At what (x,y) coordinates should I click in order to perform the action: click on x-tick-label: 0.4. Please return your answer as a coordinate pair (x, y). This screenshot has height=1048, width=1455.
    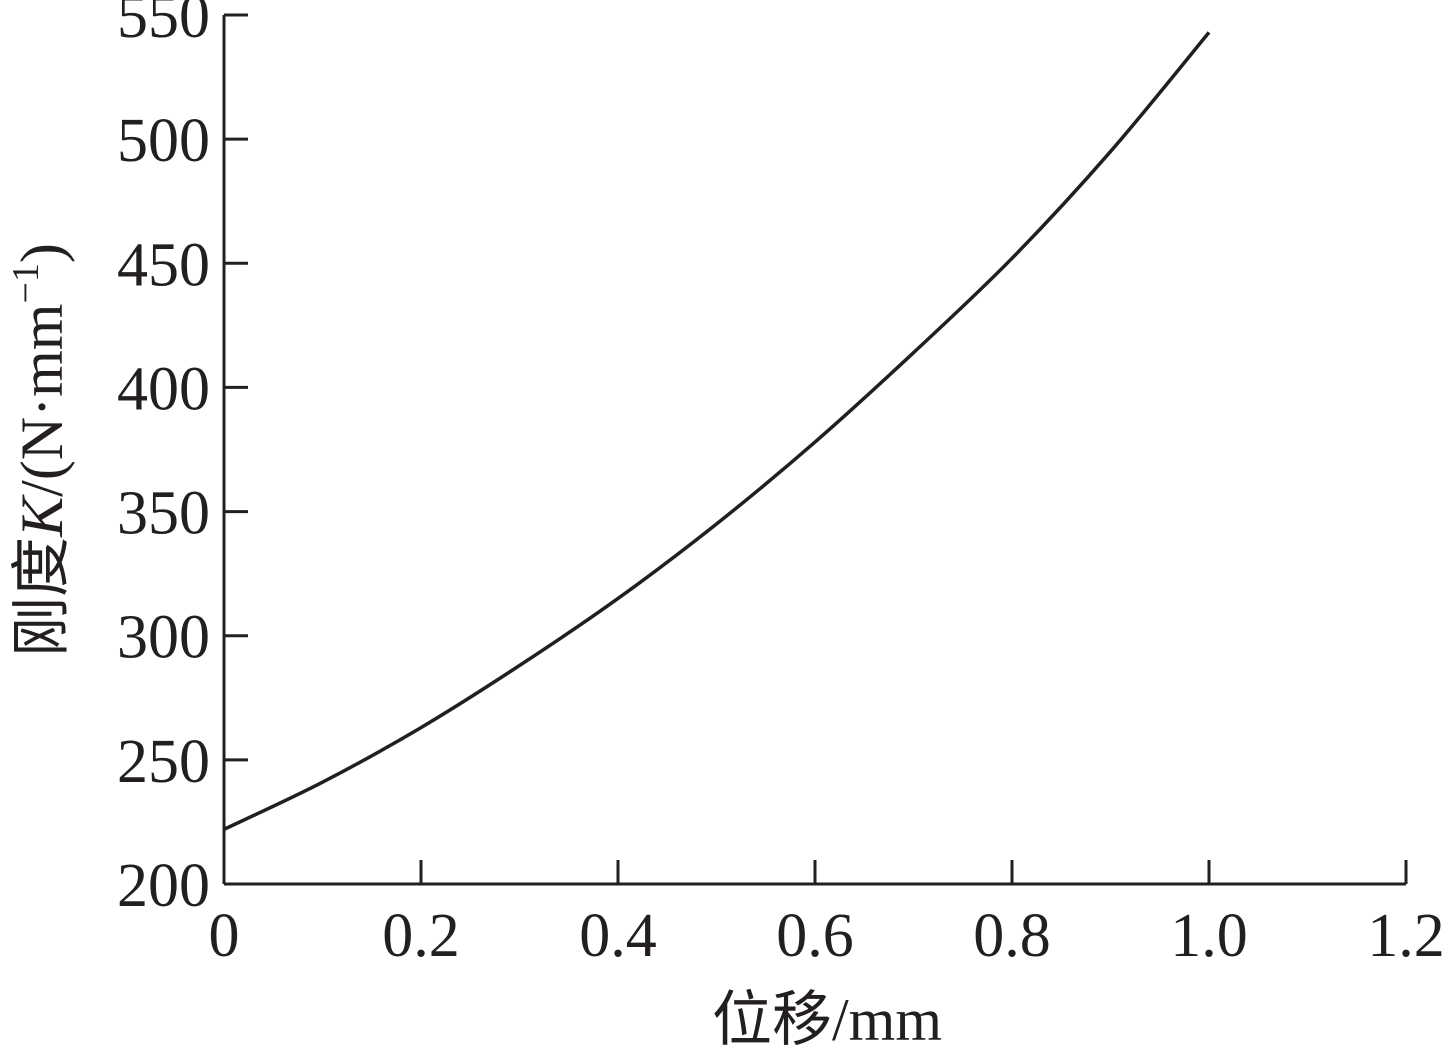
    Looking at the image, I should click on (618, 936).